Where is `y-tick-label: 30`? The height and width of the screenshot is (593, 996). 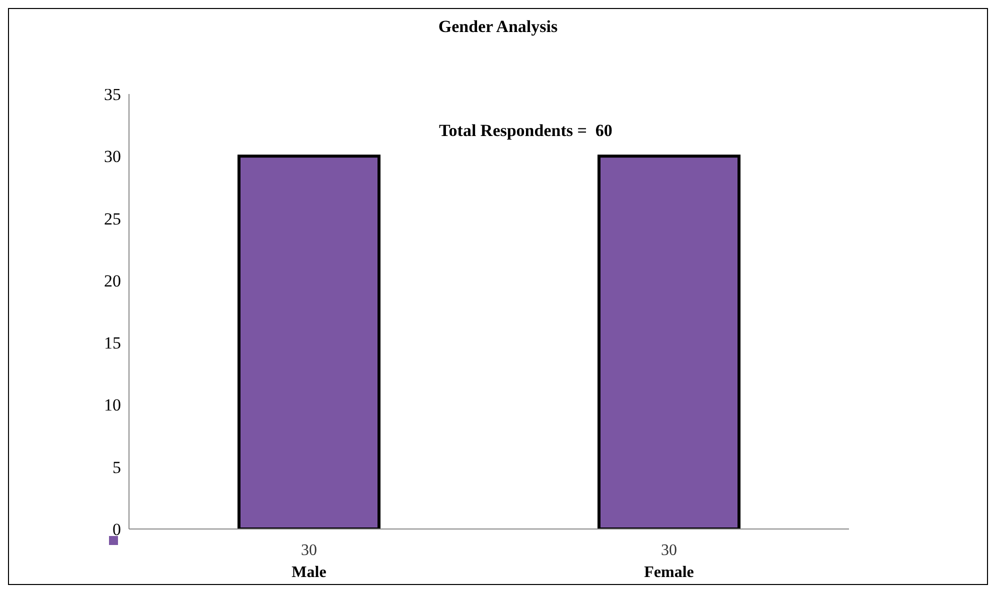 y-tick-label: 30 is located at coordinates (112, 156).